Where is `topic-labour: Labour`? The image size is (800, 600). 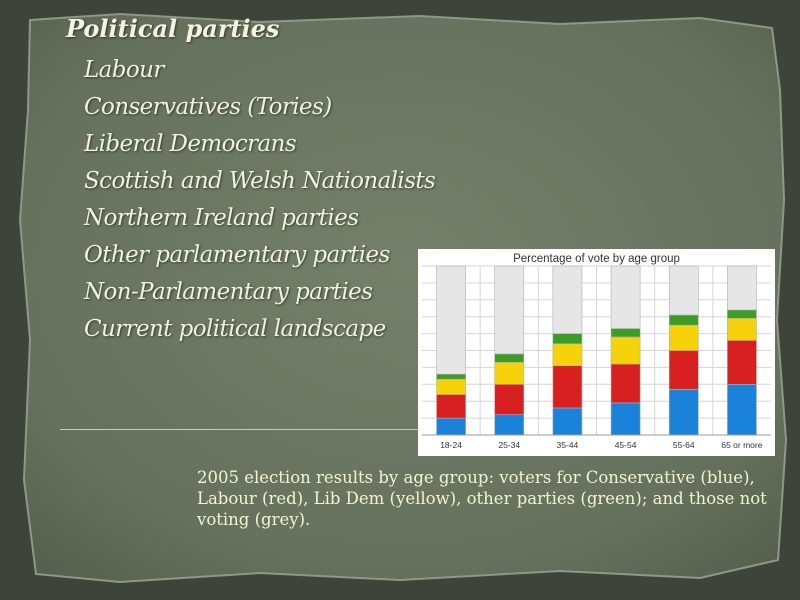 topic-labour: Labour is located at coordinates (124, 70).